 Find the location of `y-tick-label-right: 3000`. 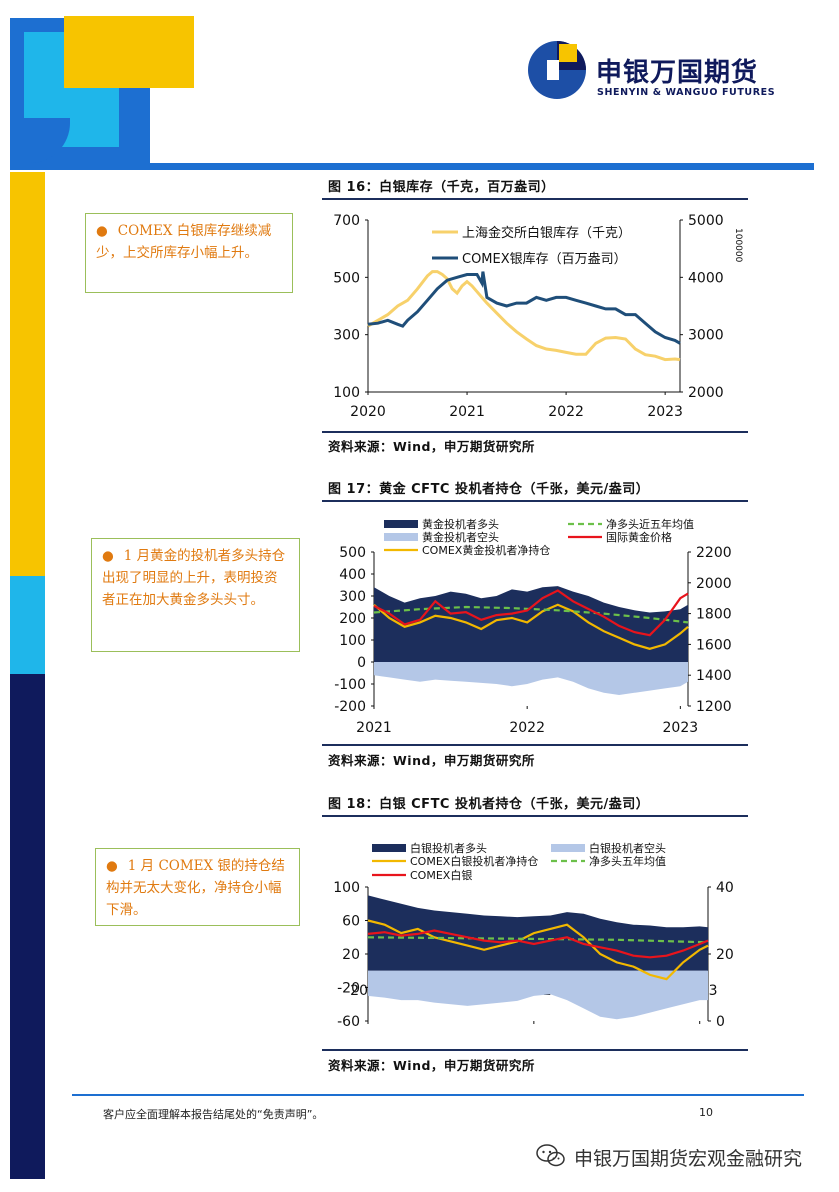

y-tick-label-right: 3000 is located at coordinates (706, 336).